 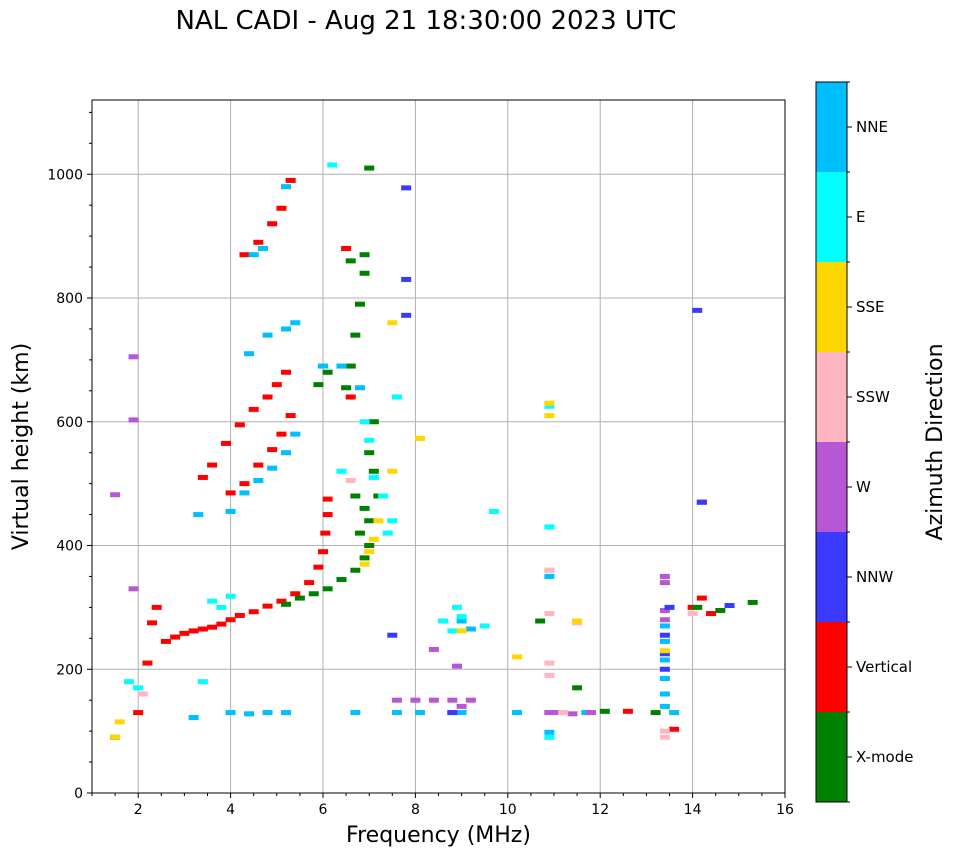 I want to click on colorbar-label: Azimuth Direction, so click(x=935, y=441).